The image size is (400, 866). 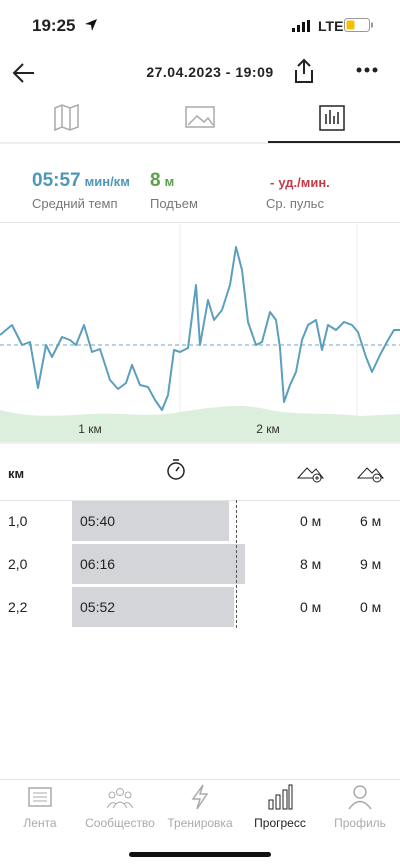 I want to click on more-button, so click(x=367, y=70).